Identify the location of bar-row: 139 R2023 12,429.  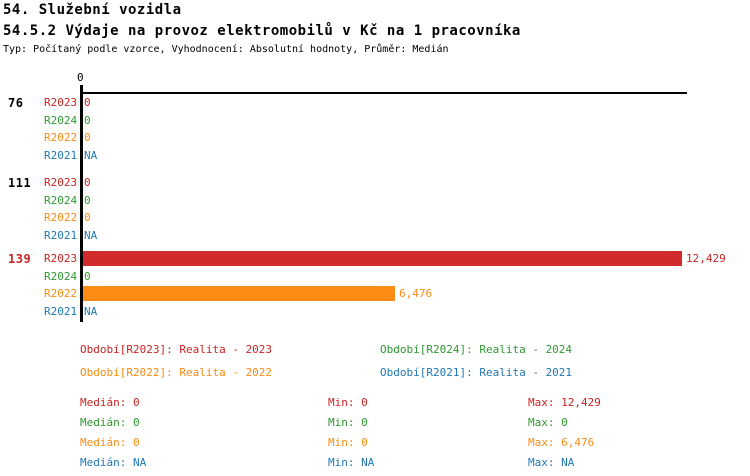
(375, 259).